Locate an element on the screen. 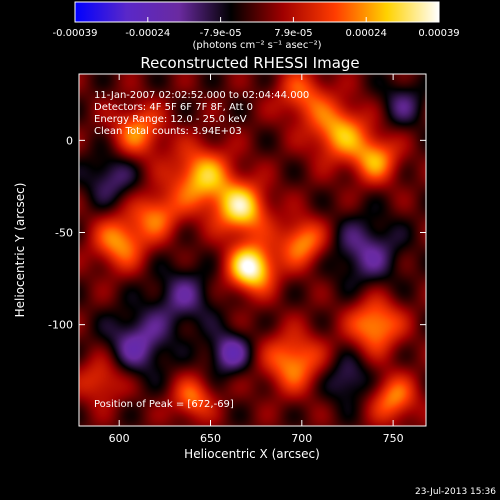 This screenshot has height=500, width=500. annotation-clean: Clean Total counts: 3.94E+03 is located at coordinates (168, 131).